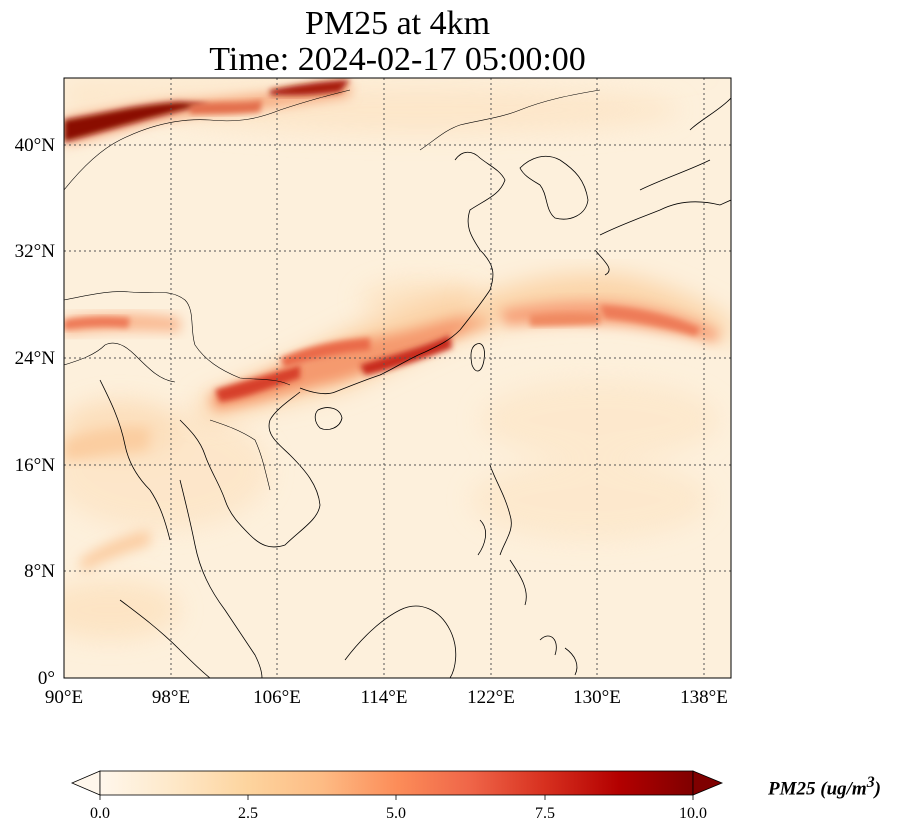 This screenshot has height=836, width=905. Describe the element at coordinates (35, 465) in the screenshot. I see `lat-tick-label: 16°N` at that location.